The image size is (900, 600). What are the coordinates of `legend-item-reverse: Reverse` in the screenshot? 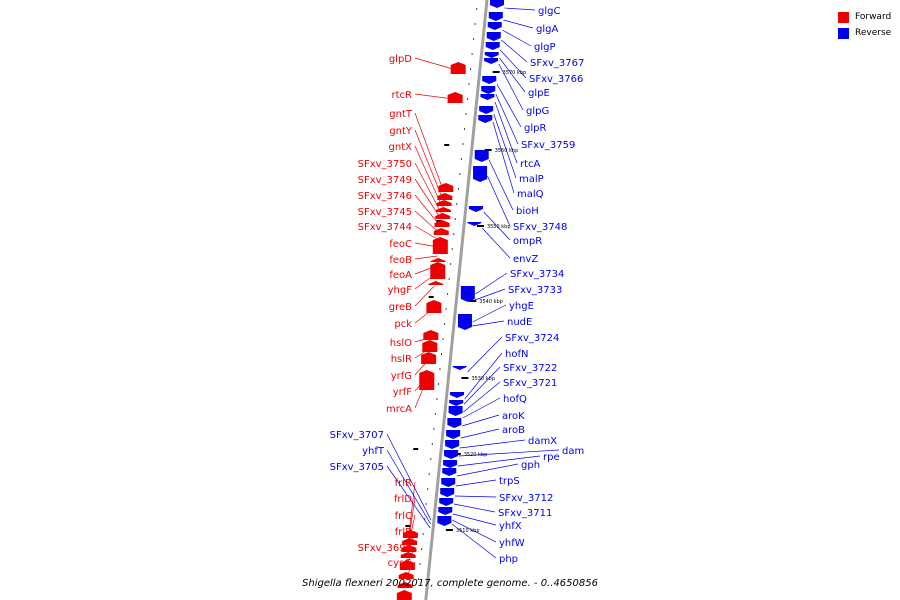 It's located at (864, 33).